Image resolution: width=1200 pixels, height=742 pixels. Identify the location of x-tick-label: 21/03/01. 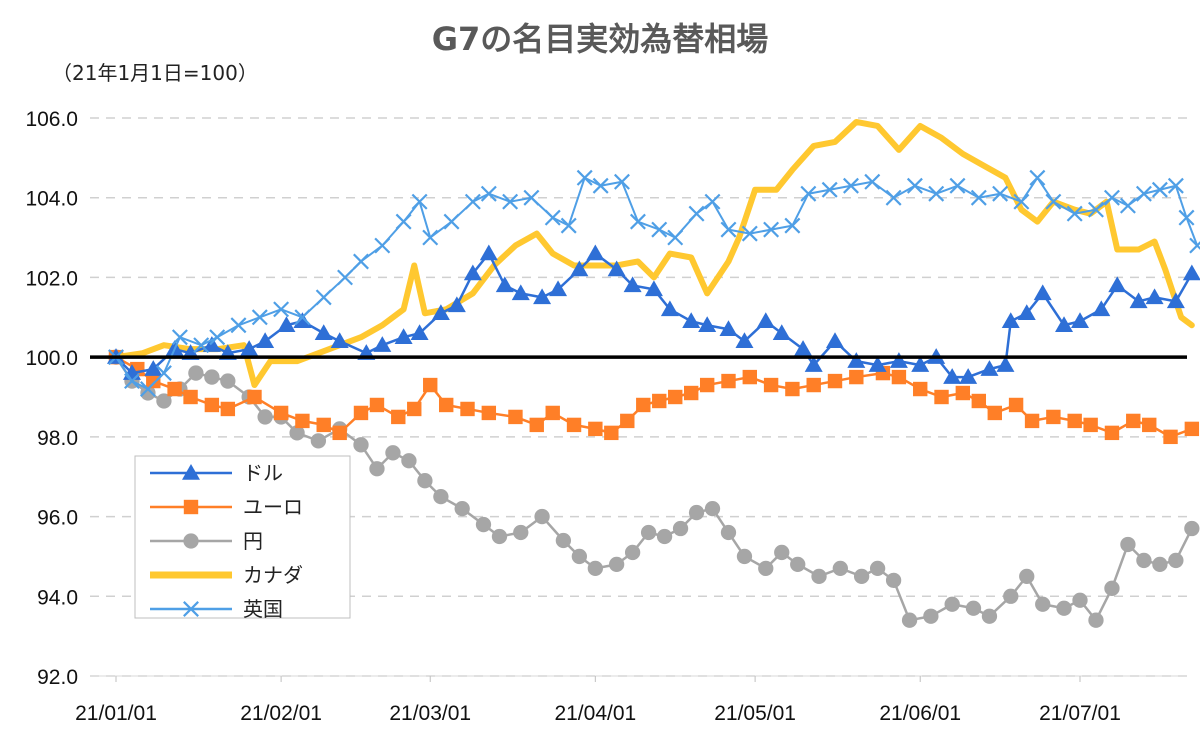
(430, 713).